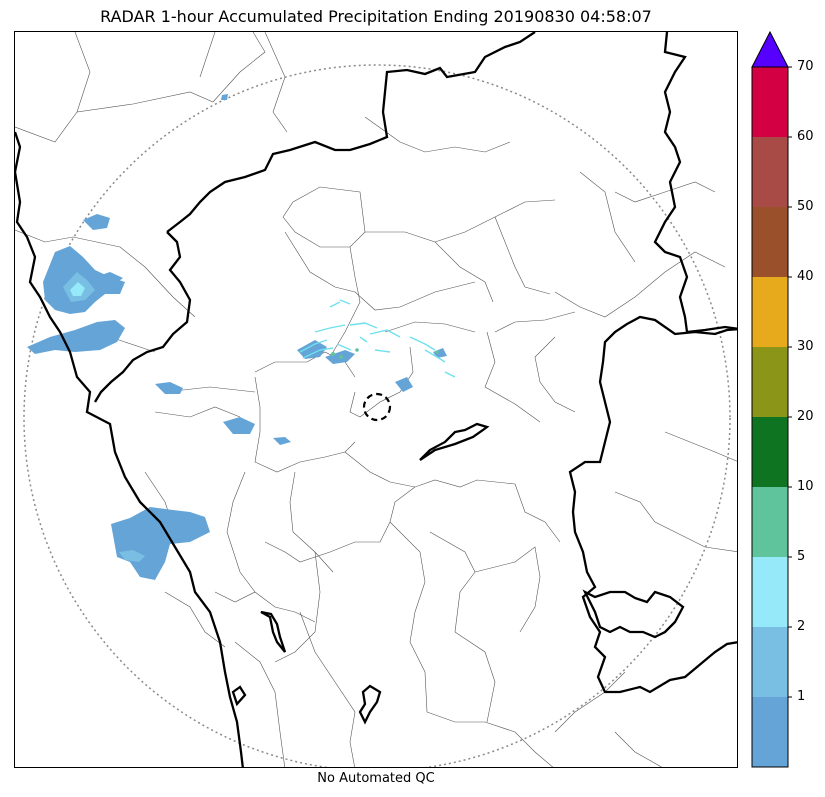 This screenshot has height=797, width=825. What do you see at coordinates (805, 276) in the screenshot?
I see `colorbar-tick-label: 40` at bounding box center [805, 276].